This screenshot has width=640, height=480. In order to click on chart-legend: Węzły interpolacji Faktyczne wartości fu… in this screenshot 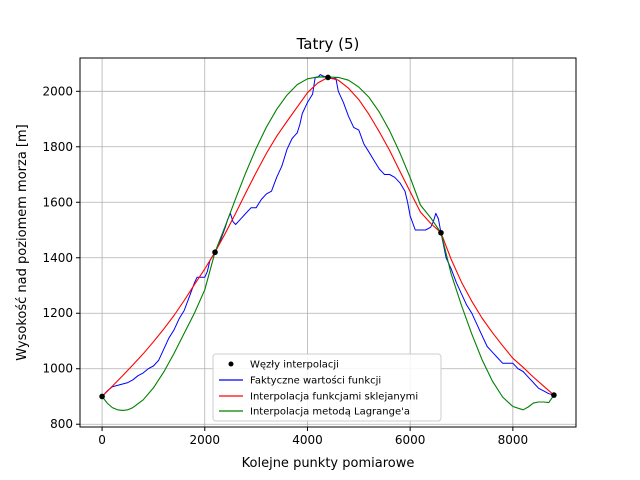, I will do `click(327, 387)`.